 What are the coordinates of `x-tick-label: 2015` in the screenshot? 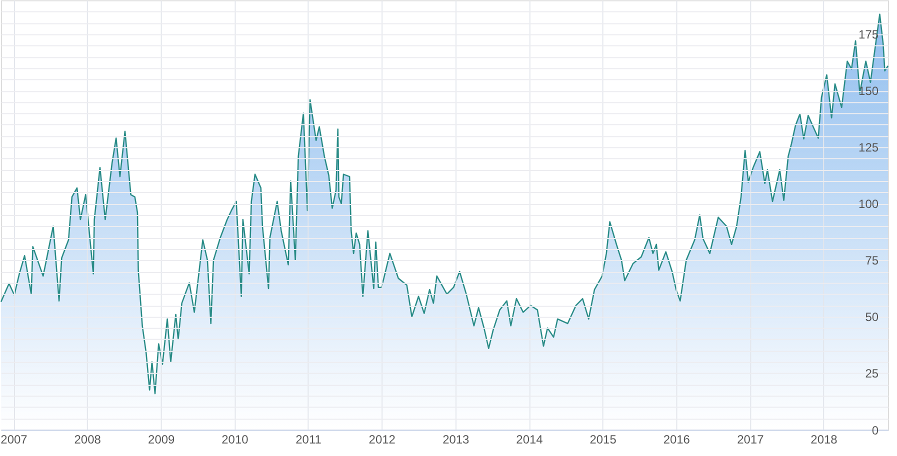 It's located at (603, 439).